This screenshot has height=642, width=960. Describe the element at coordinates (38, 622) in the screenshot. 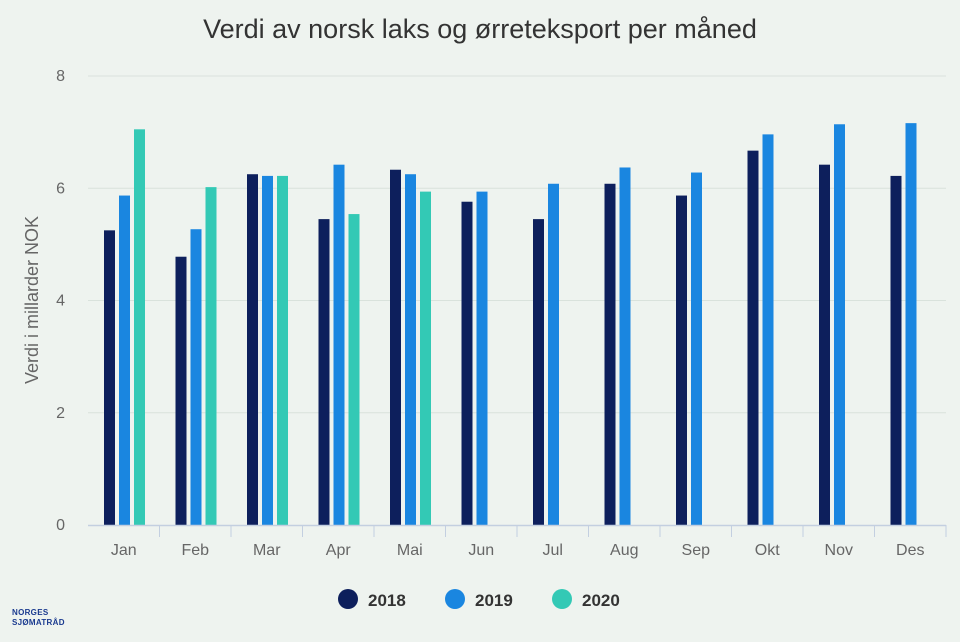

I see `logo-line-2: SJØMATRÅD` at that location.